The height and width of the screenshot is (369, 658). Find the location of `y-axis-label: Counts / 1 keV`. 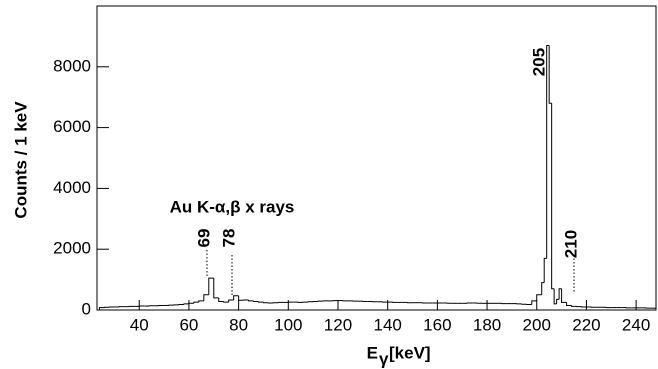

y-axis-label: Counts / 1 keV is located at coordinates (20, 160).